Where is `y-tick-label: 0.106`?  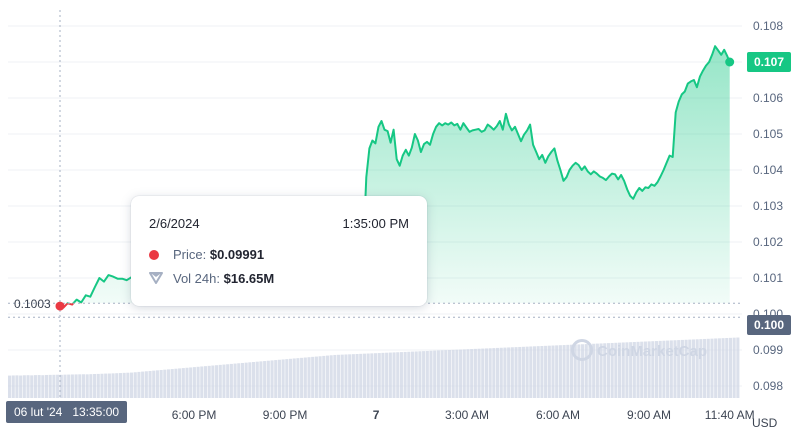 y-tick-label: 0.106 is located at coordinates (768, 98).